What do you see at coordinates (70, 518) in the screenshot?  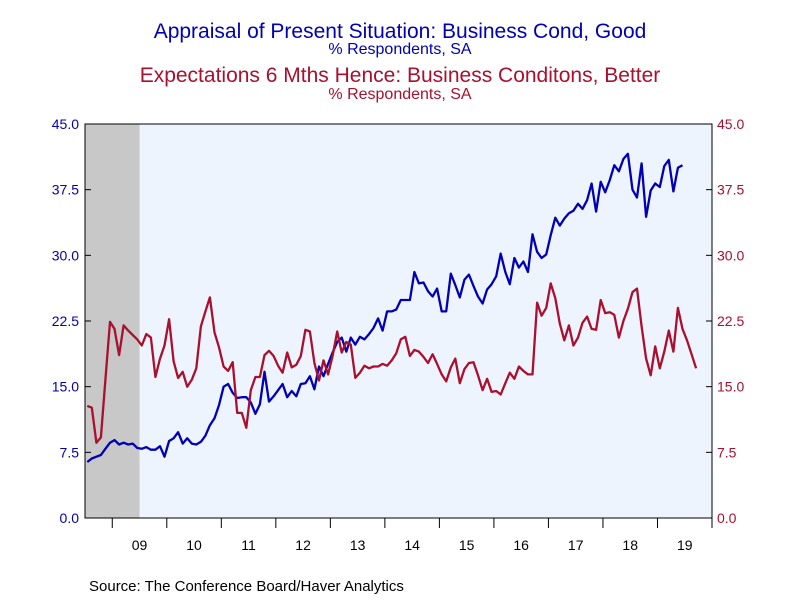 I see `y-left-tick-label: 0.0` at bounding box center [70, 518].